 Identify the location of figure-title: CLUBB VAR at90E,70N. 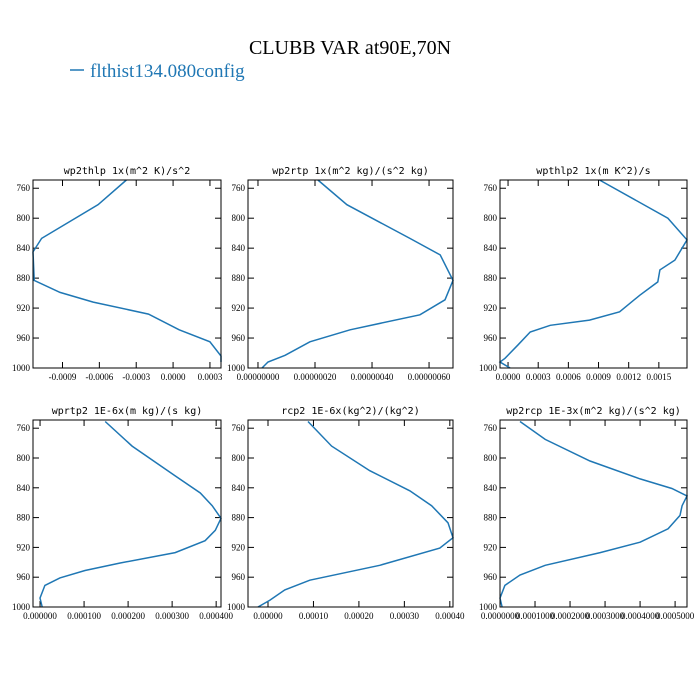
(350, 48).